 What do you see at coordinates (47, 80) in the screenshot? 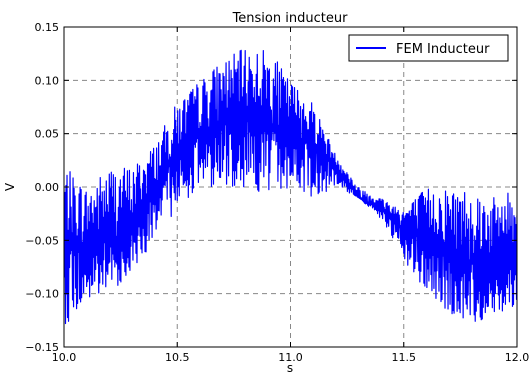
I see `y-tick-label: 0.10` at bounding box center [47, 80].